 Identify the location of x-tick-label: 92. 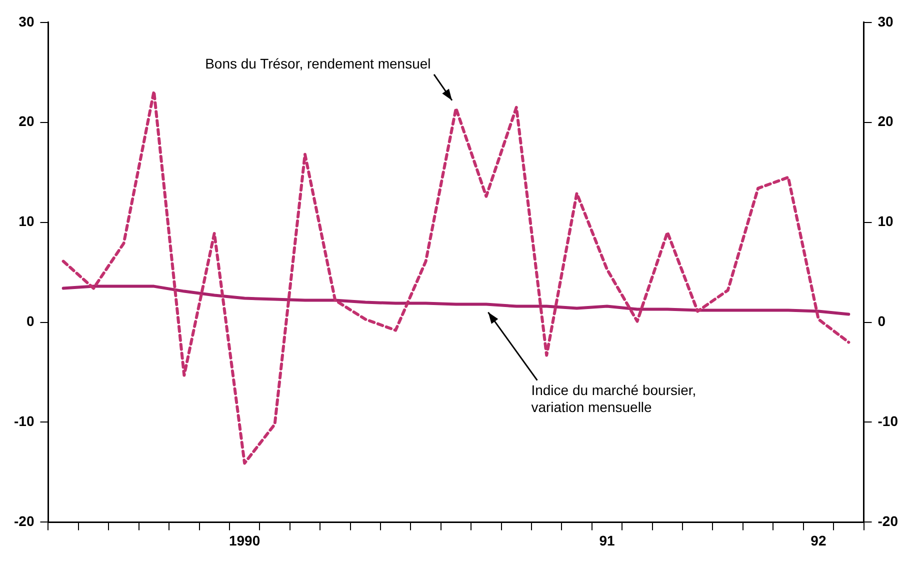
(818, 540).